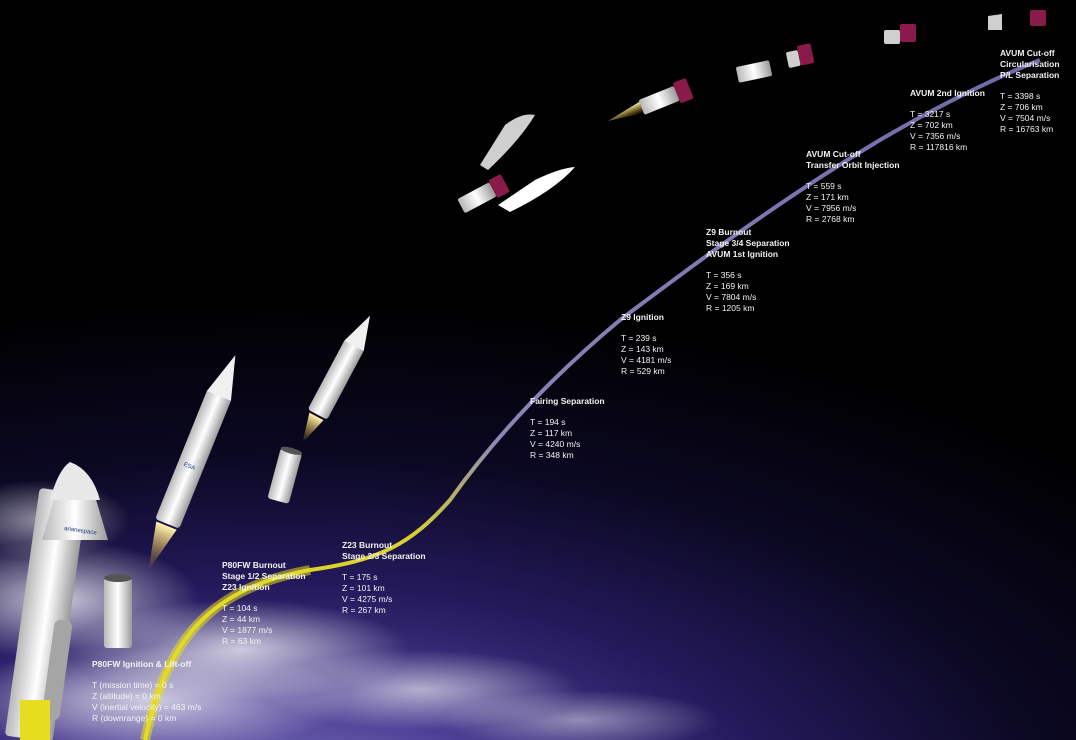  What do you see at coordinates (1021, 107) in the screenshot?
I see `event-altitude: Z = 706 km` at bounding box center [1021, 107].